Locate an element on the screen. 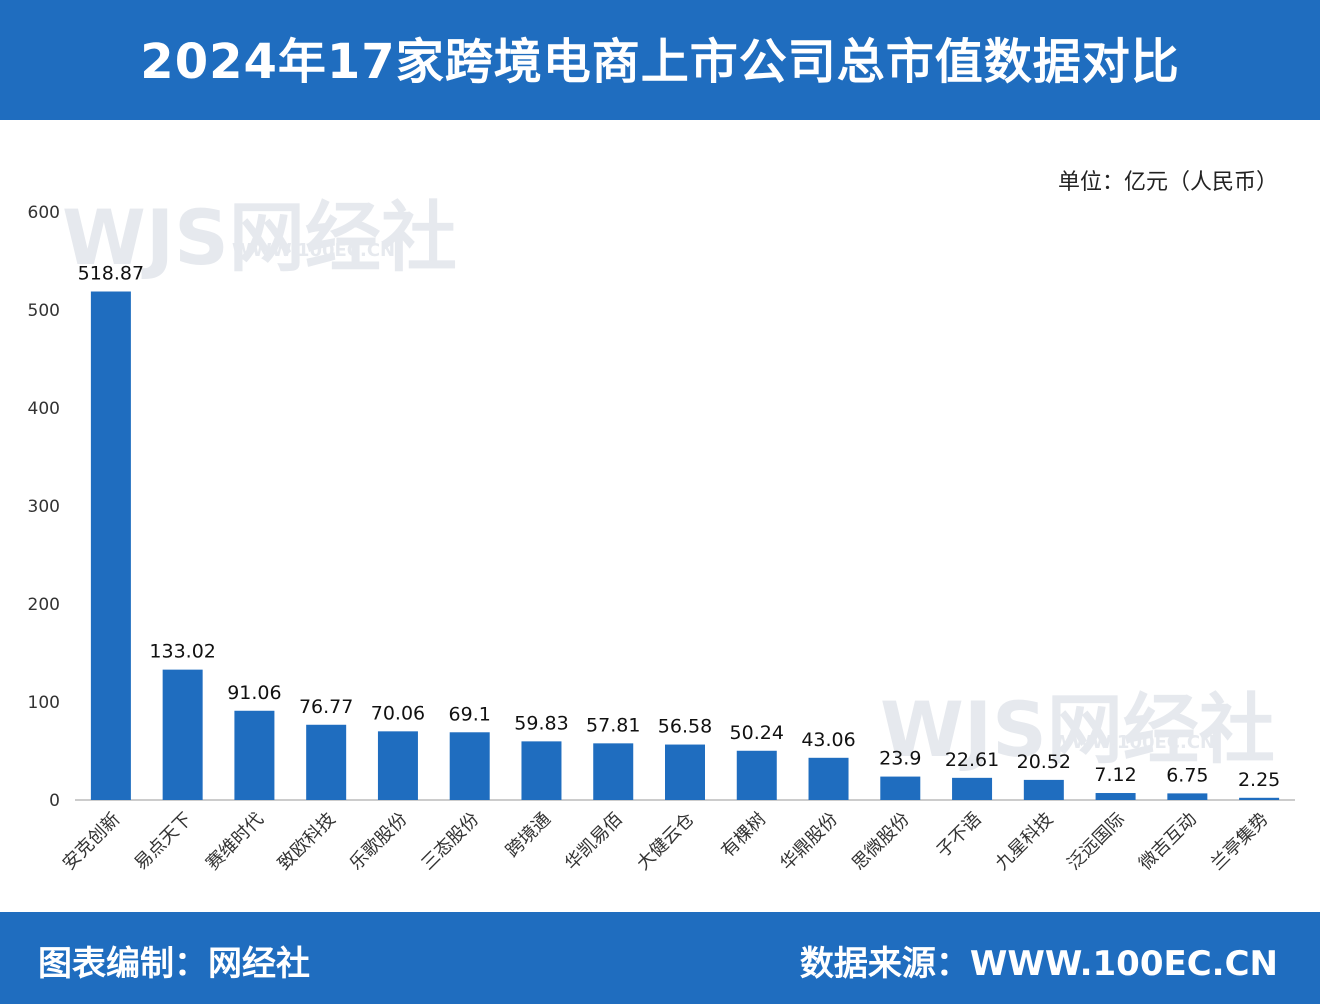  unit-label: 单位：亿元（人民币） is located at coordinates (1167, 182).